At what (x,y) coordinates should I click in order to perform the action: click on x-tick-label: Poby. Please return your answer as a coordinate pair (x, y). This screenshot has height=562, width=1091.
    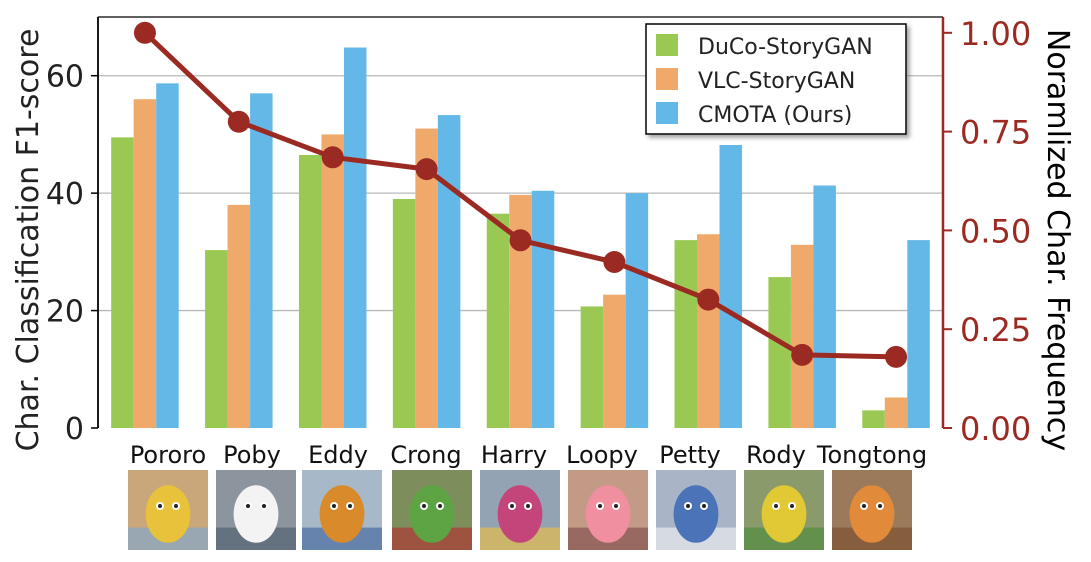
    Looking at the image, I should click on (252, 455).